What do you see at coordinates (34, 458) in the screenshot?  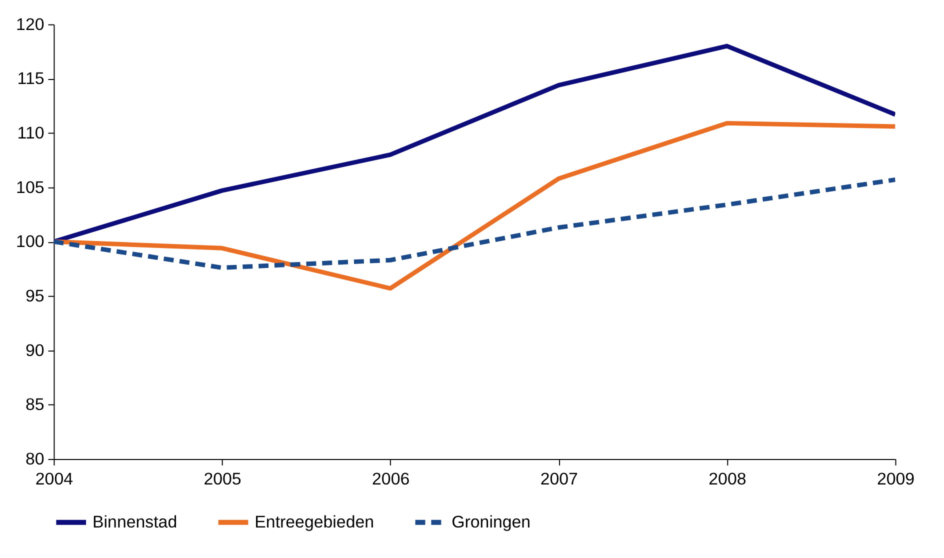 I see `y-tick-label: 80` at bounding box center [34, 458].